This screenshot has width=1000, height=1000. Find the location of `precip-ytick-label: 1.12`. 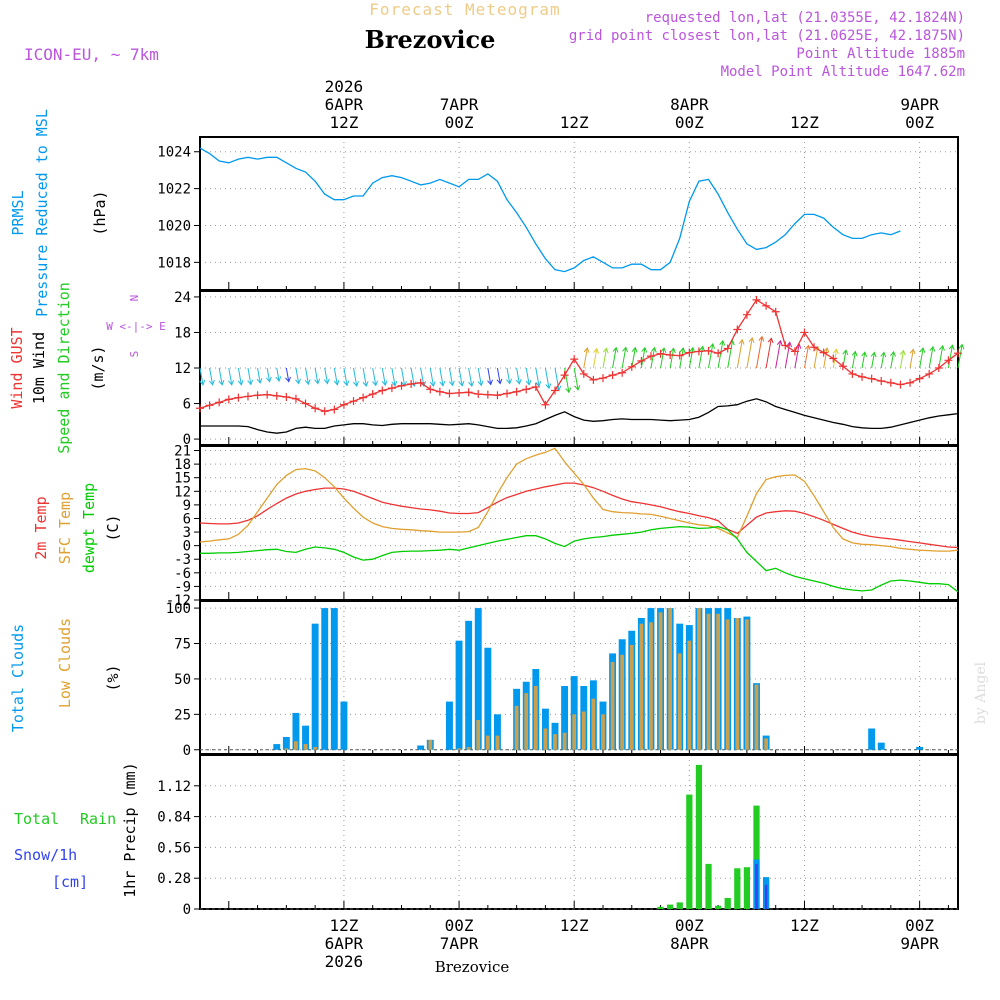

precip-ytick-label: 1.12 is located at coordinates (174, 787).